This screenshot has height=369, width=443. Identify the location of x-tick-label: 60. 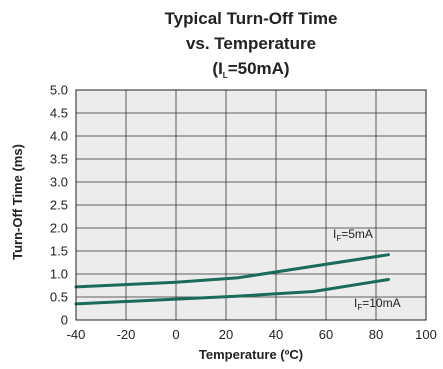
(326, 334).